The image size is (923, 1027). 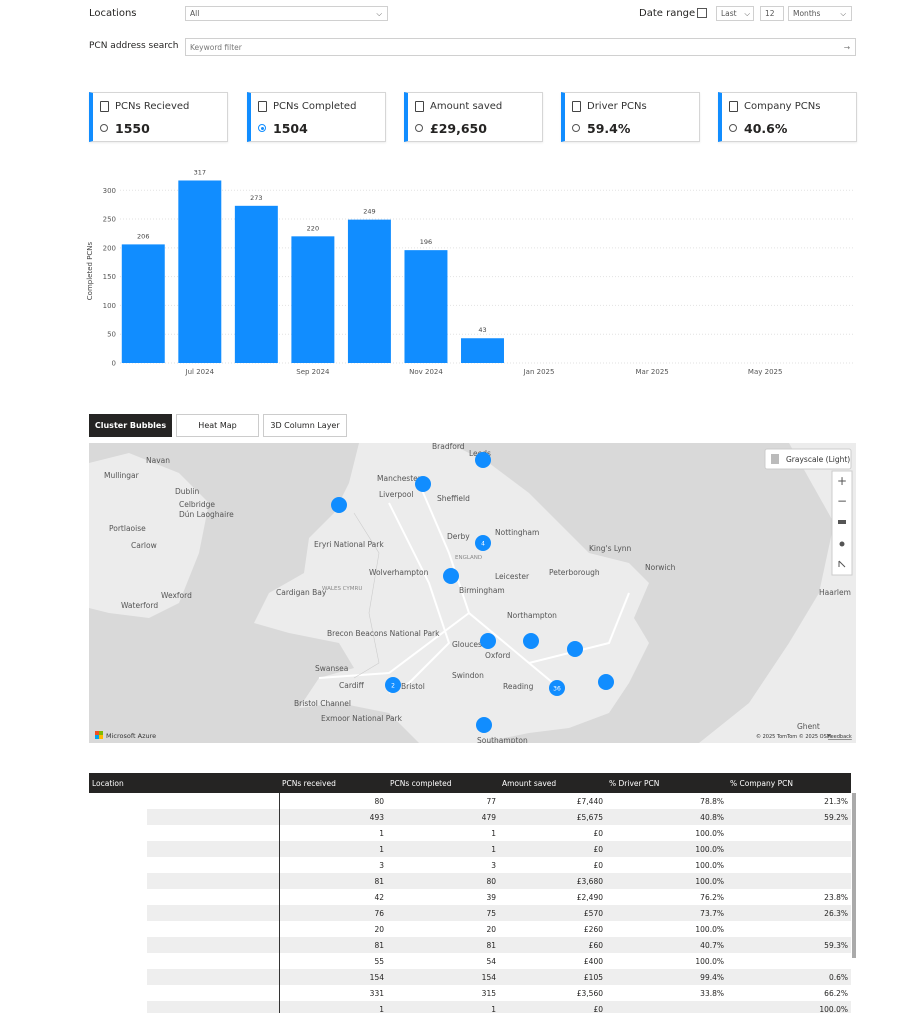 I want to click on cell: 0.6%, so click(x=789, y=977).